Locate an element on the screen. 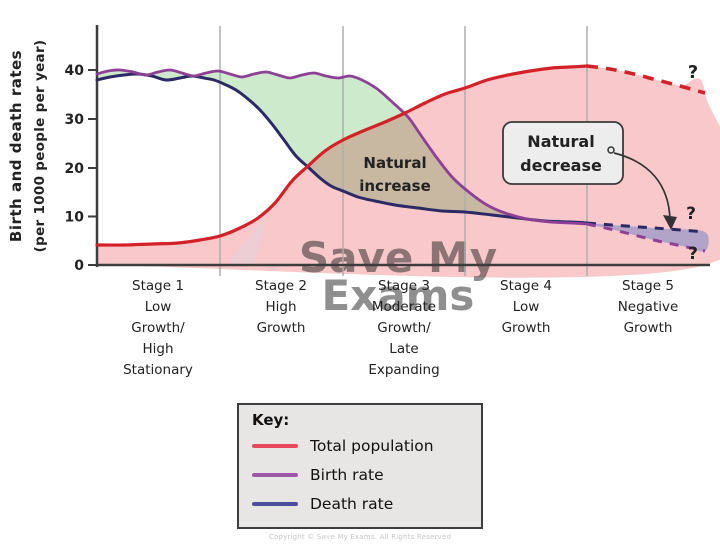 This screenshot has height=556, width=720. watermark-line1: Save My is located at coordinates (398, 257).